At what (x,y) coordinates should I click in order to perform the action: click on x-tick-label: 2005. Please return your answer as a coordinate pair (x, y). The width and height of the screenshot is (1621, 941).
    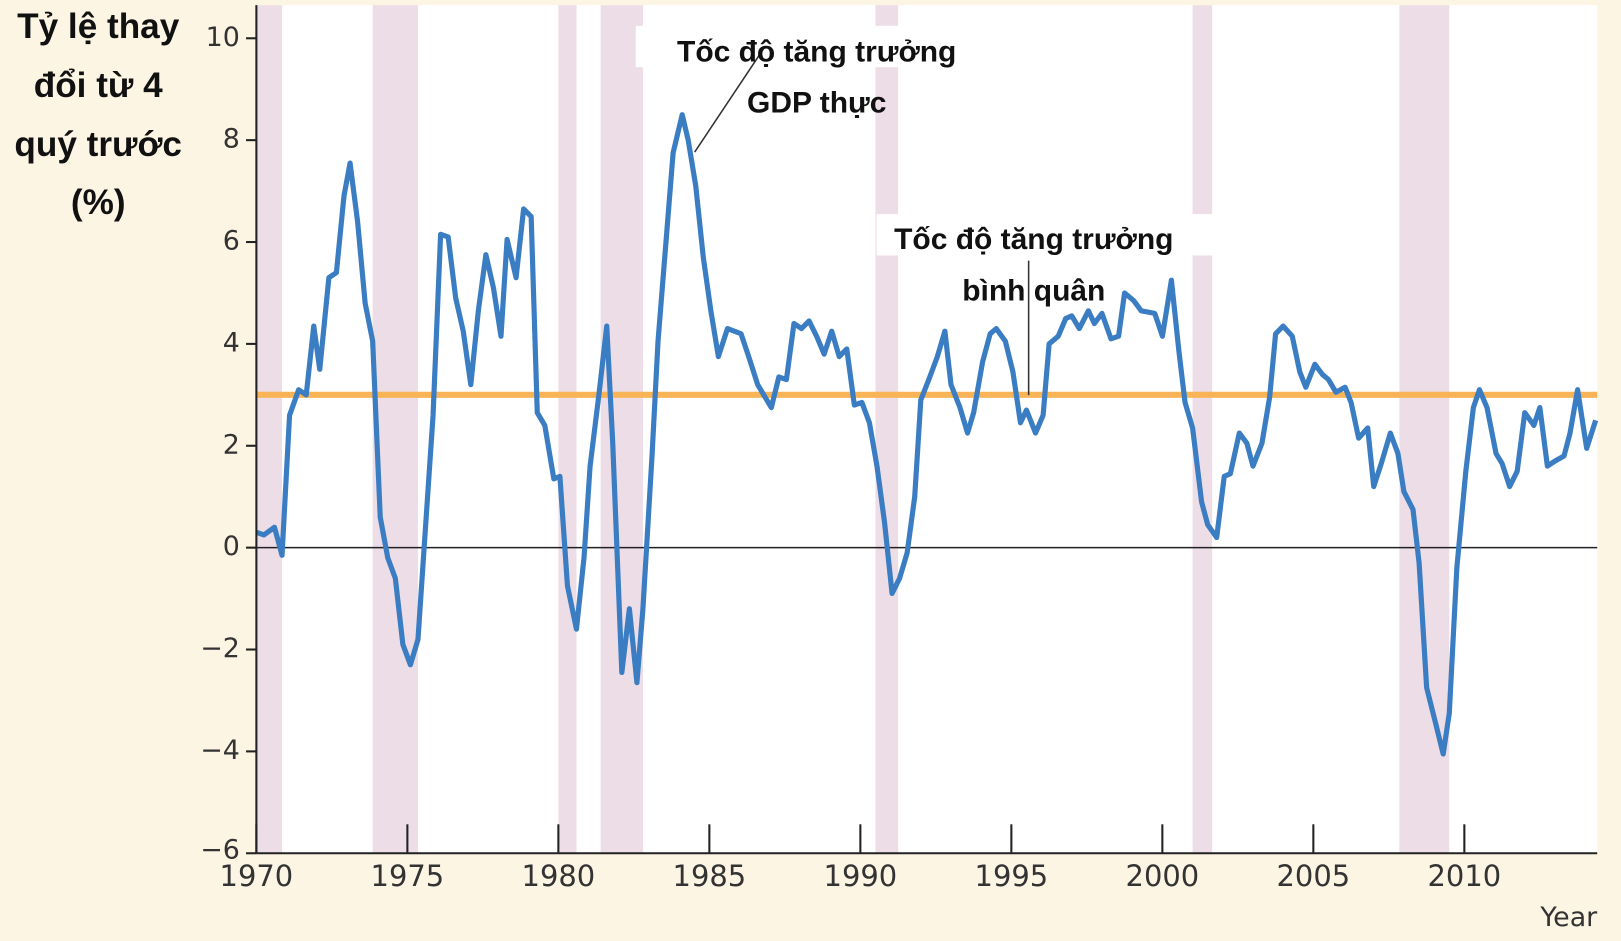
    Looking at the image, I should click on (1314, 876).